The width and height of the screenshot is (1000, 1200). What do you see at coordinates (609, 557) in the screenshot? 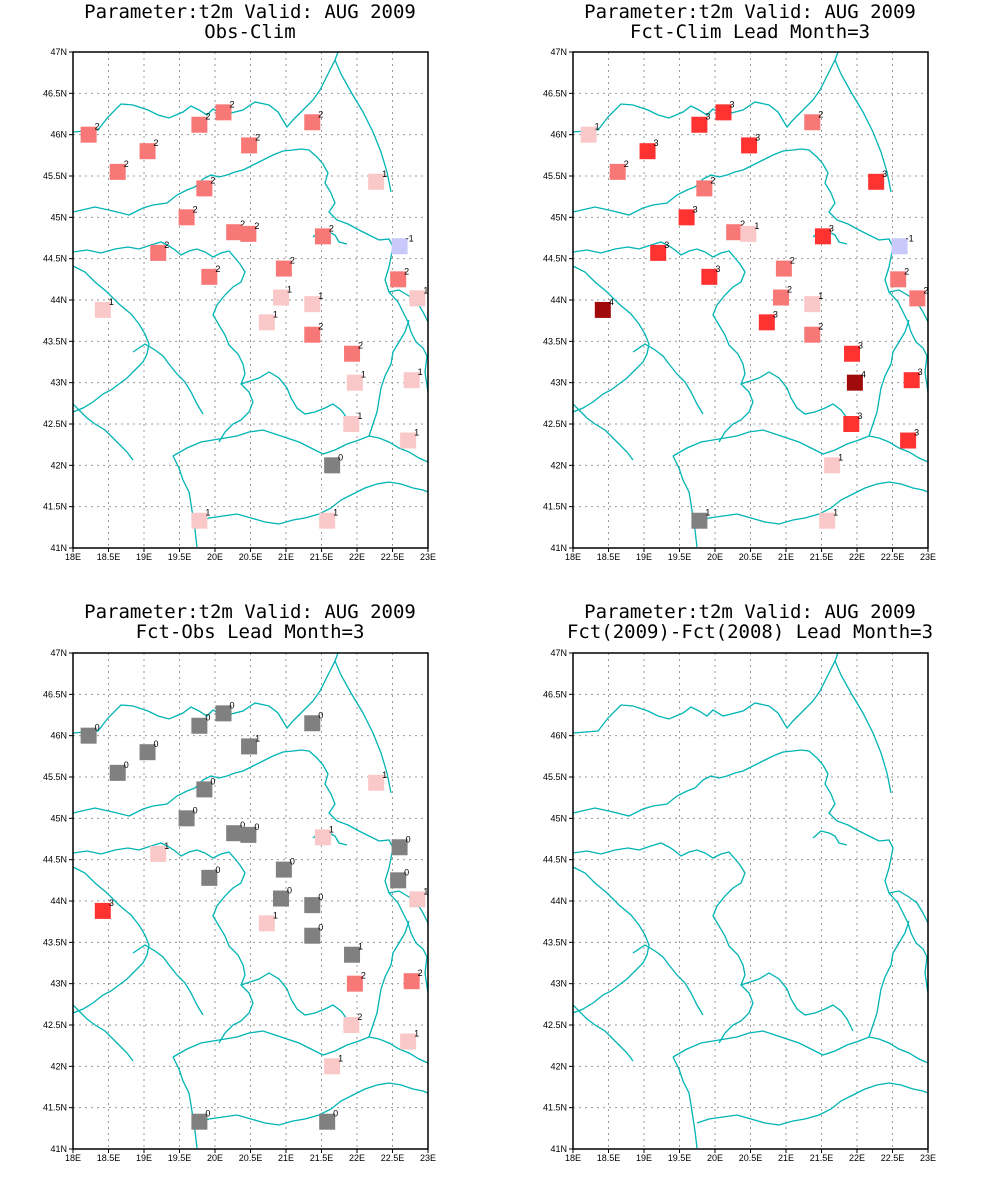
I see `x-tick-label: 18.5E` at bounding box center [609, 557].